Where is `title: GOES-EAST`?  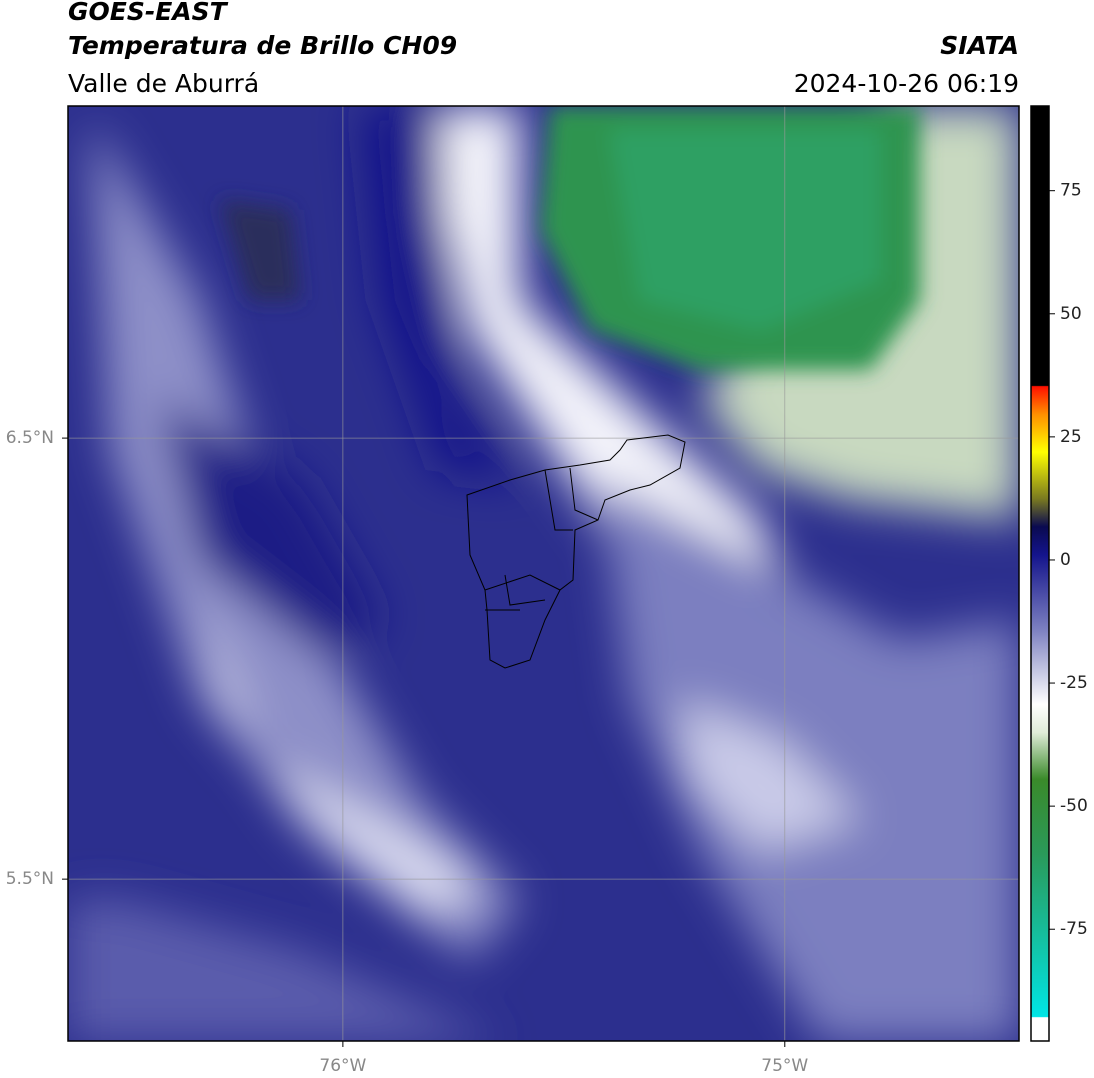 title: GOES-EAST is located at coordinates (148, 13).